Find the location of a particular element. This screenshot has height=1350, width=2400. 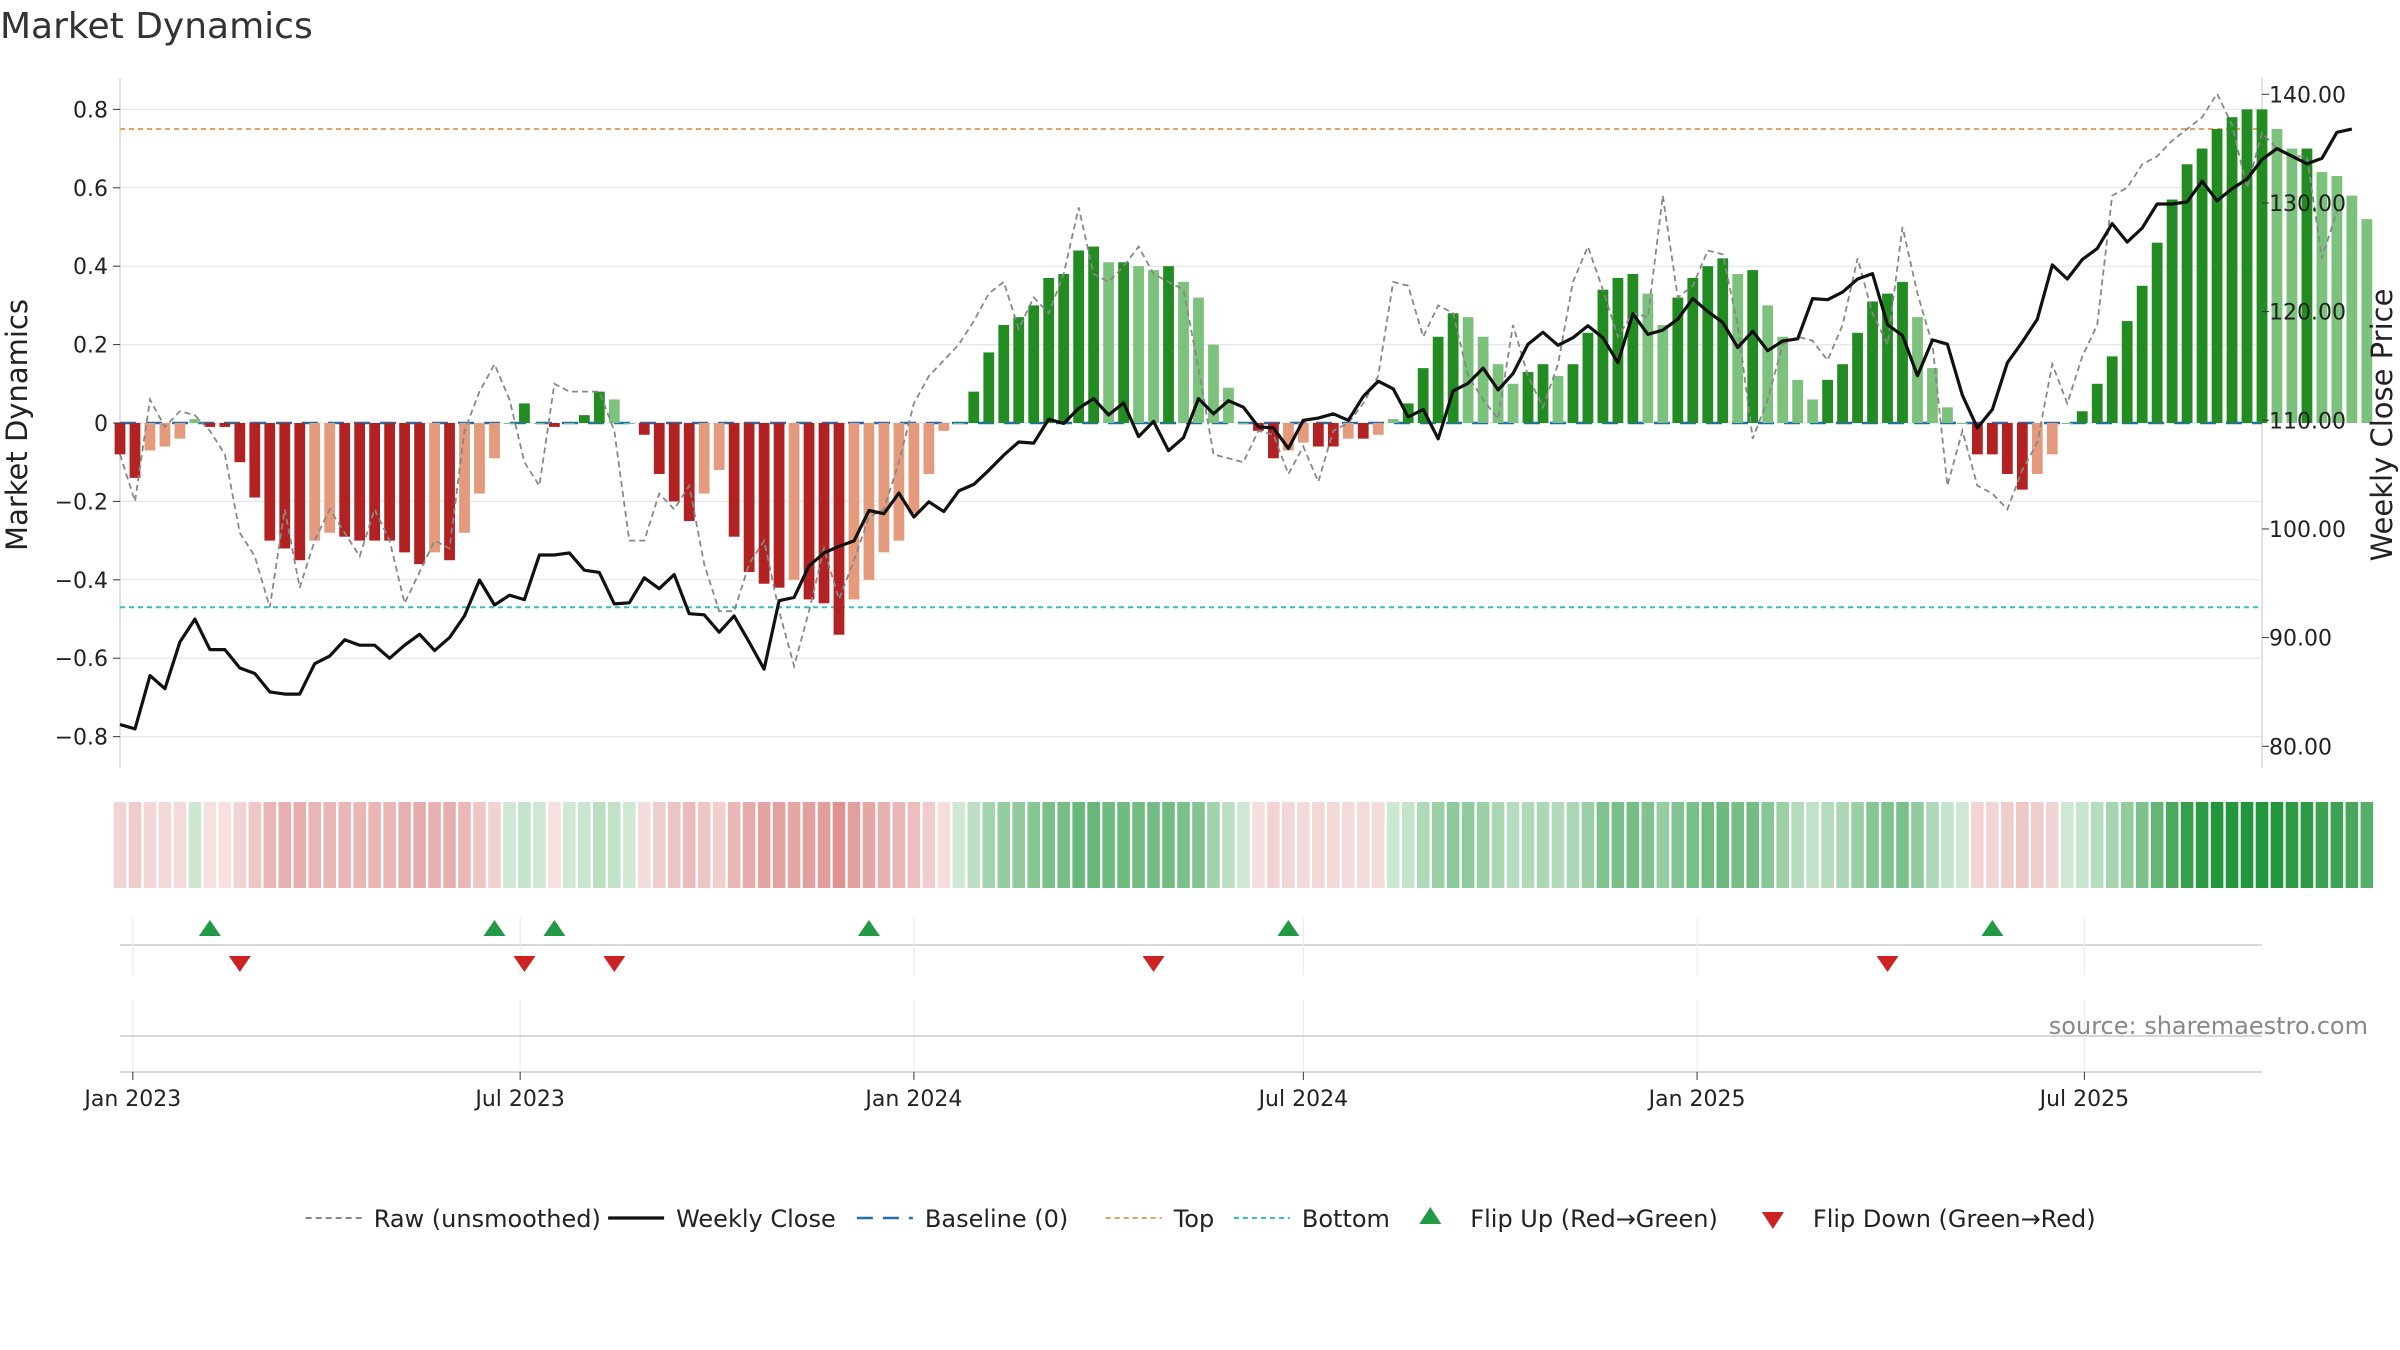

right-tick-label: 100.00 is located at coordinates (2307, 530).